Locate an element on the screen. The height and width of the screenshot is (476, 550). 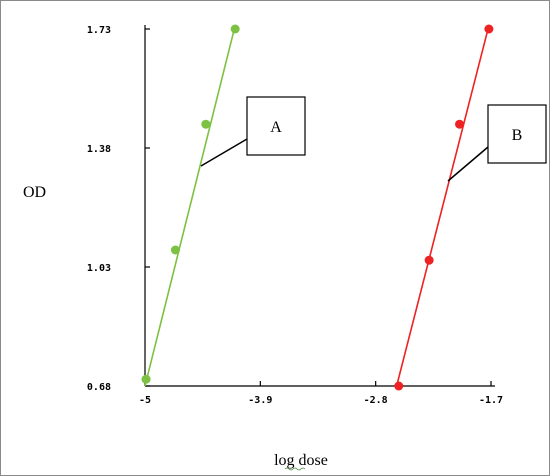
callout-label-A: A is located at coordinates (276, 127).